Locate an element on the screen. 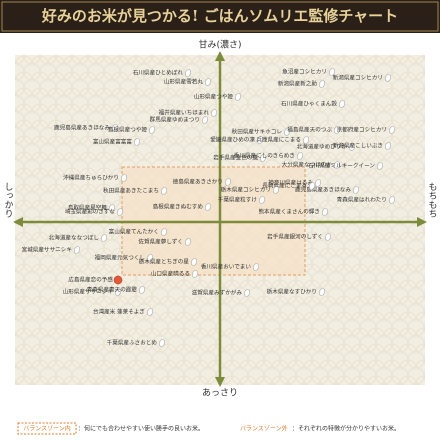 Image resolution: width=440 pixels, height=440 pixels. axis-top: 甘み(濃さ) is located at coordinates (219, 45).